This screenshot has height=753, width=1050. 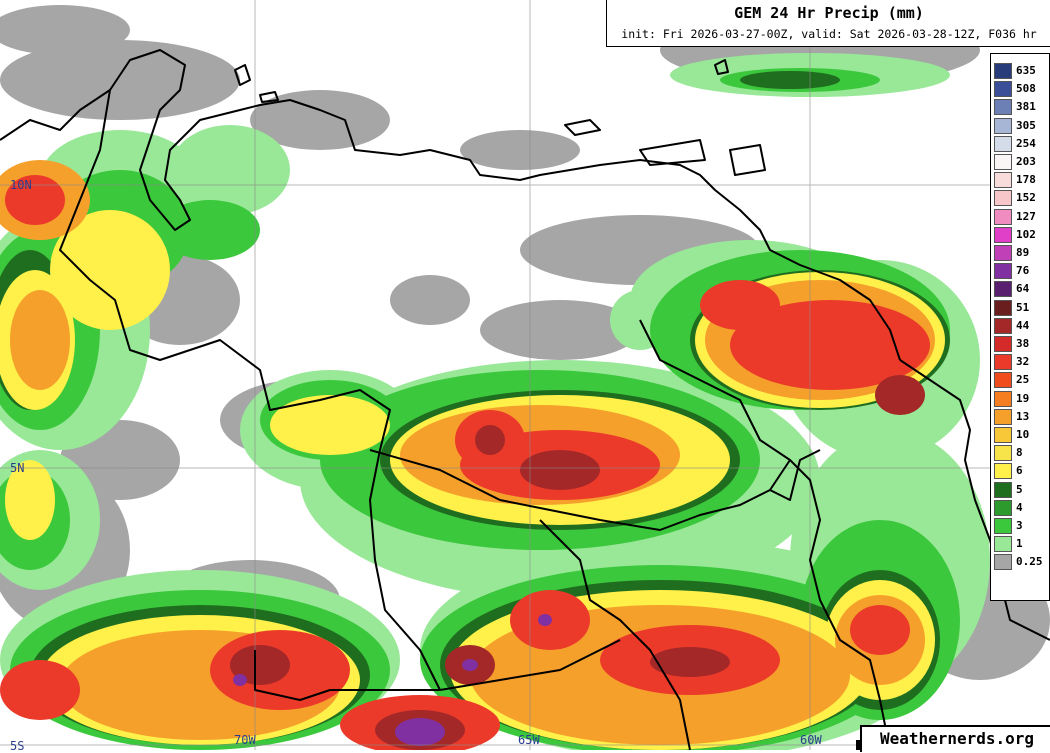 I want to click on legend-label: 8, so click(x=1019, y=453).